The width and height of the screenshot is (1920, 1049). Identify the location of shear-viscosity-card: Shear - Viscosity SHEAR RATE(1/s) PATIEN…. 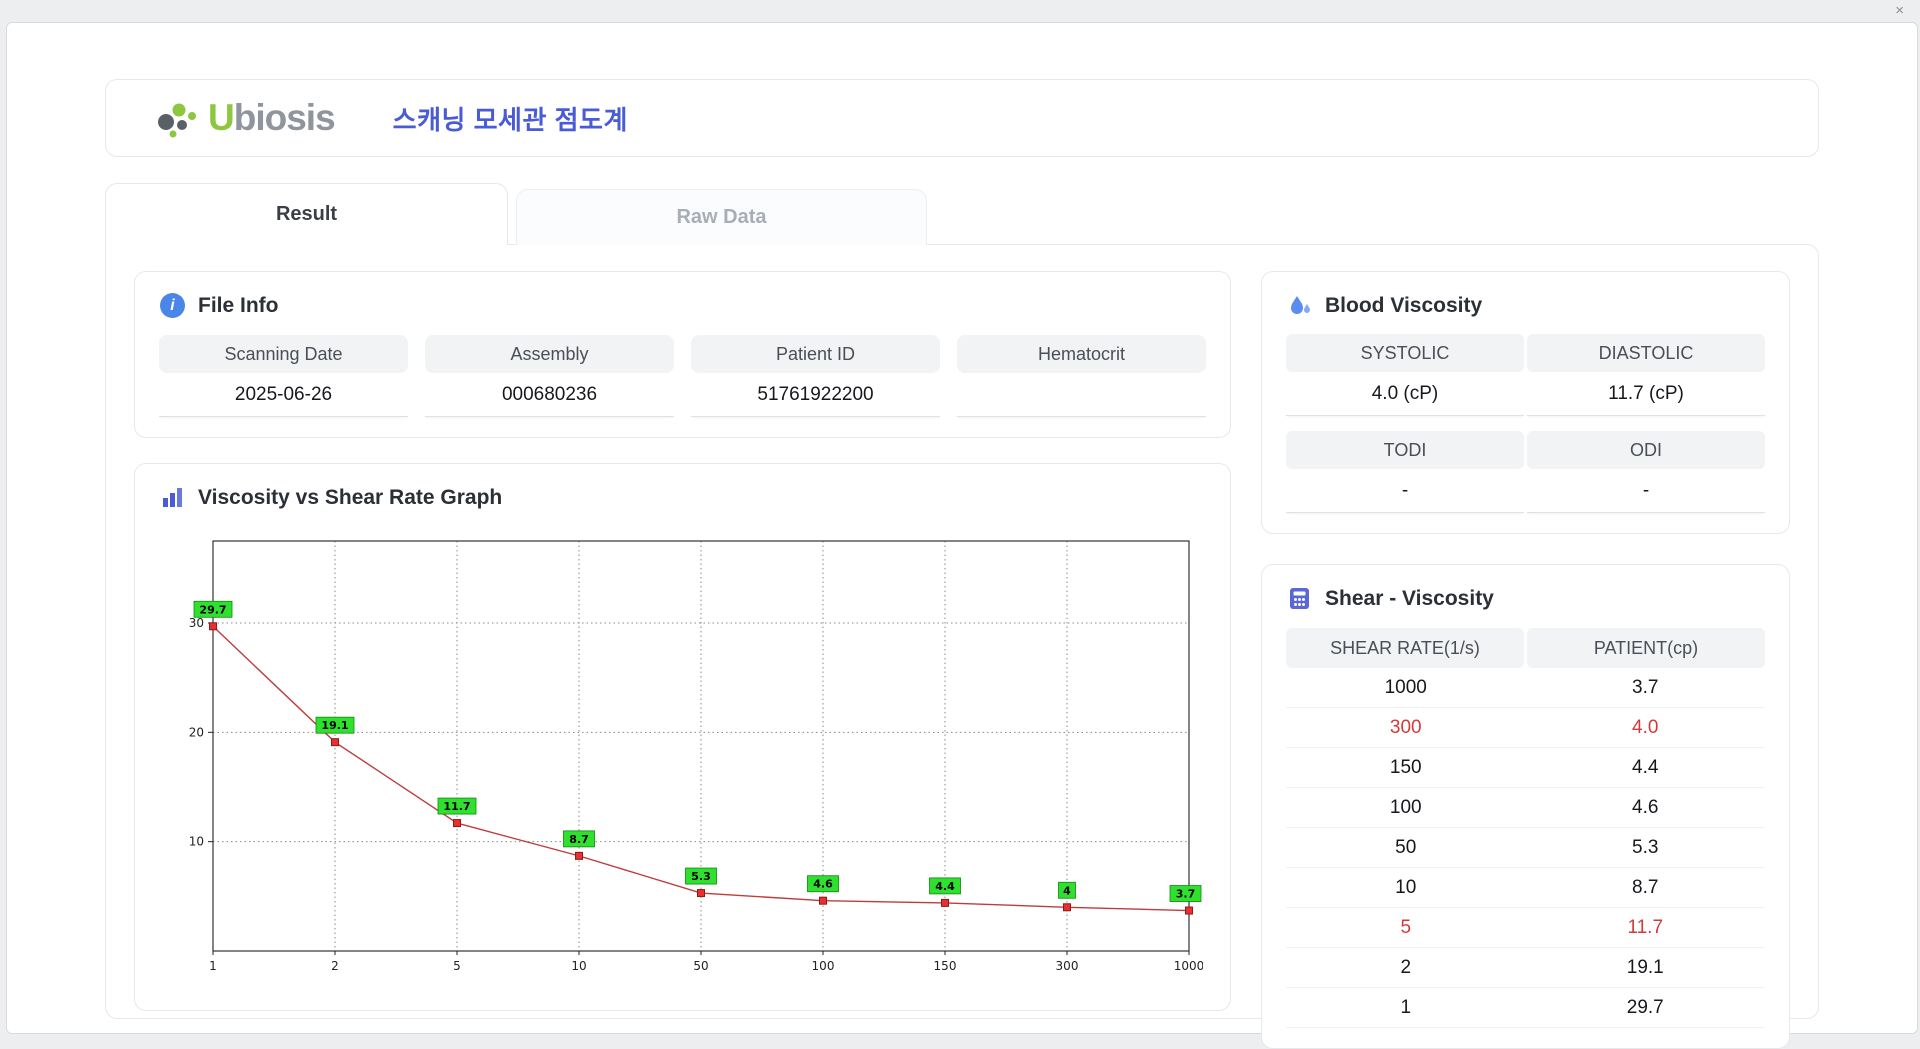
(1525, 806).